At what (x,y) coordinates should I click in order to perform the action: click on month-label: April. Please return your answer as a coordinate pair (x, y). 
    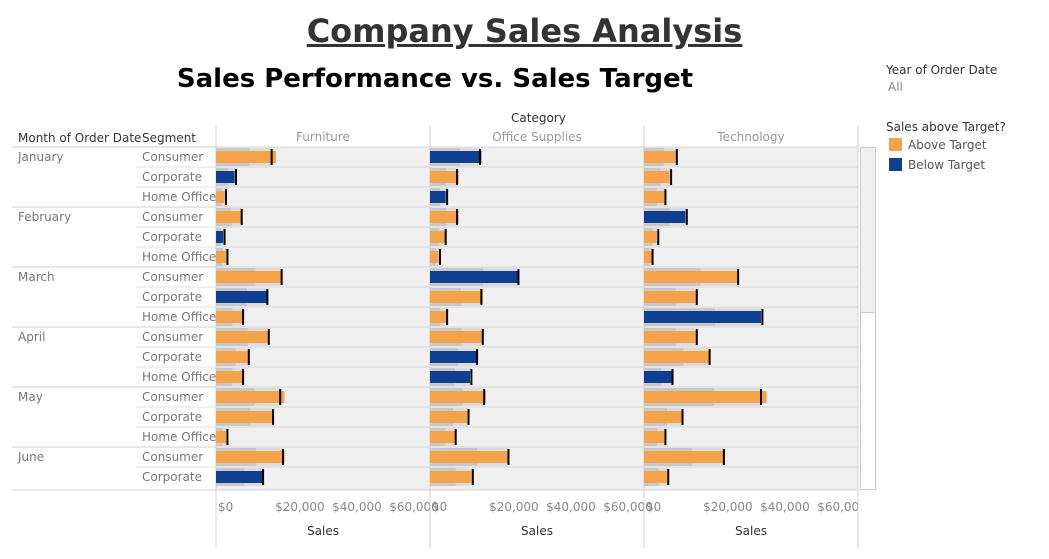
    Looking at the image, I should click on (31, 337).